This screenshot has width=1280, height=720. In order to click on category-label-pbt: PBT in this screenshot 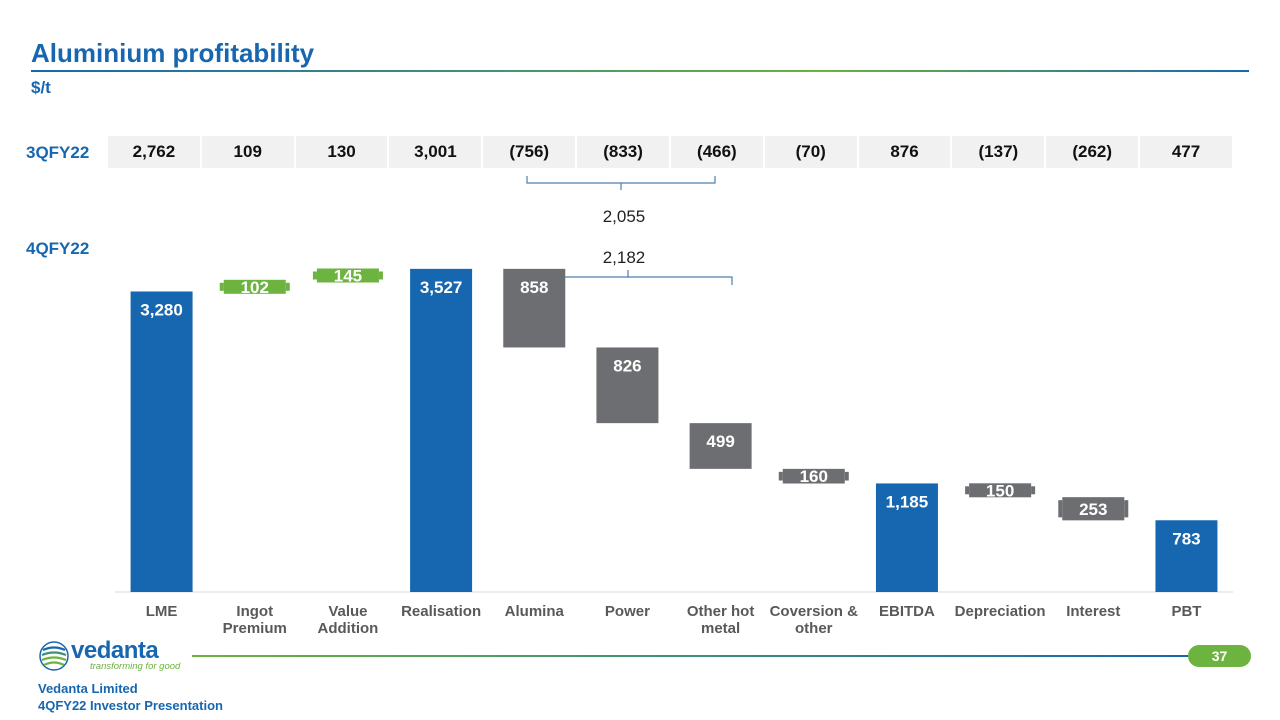, I will do `click(1186, 611)`.